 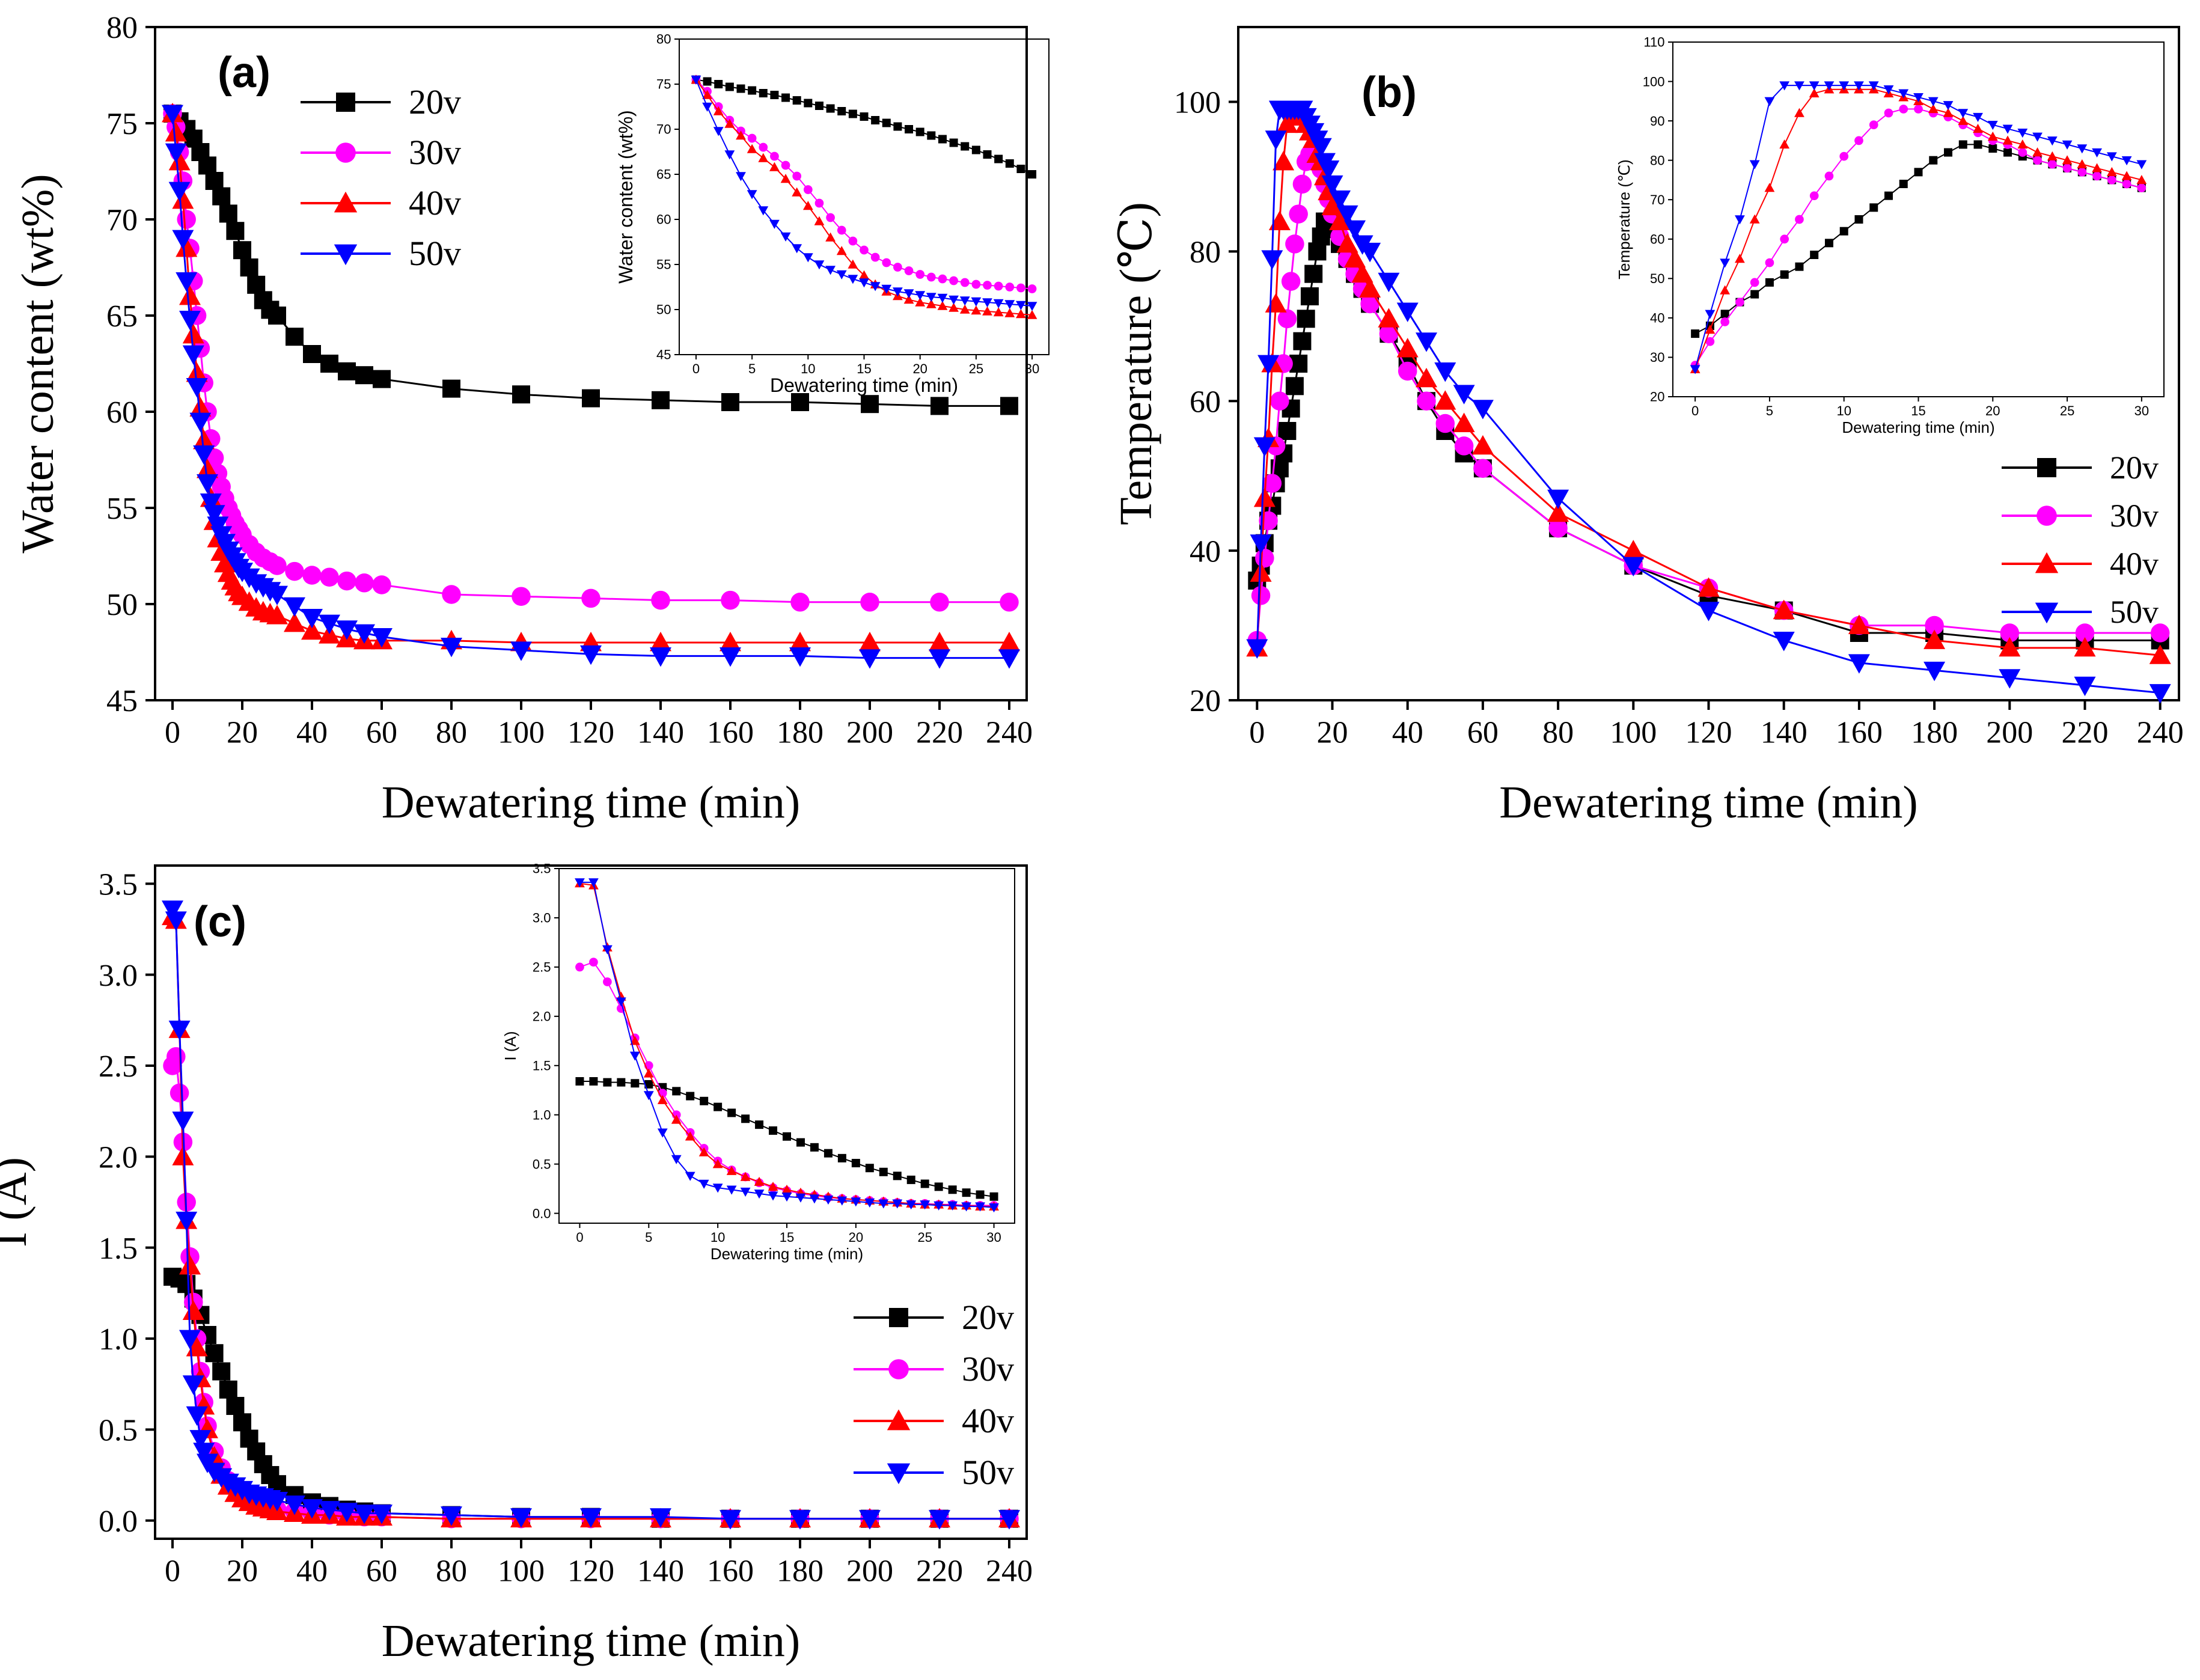 What do you see at coordinates (242, 733) in the screenshot?
I see `panel-a-main-chart-x-tick-label: 20` at bounding box center [242, 733].